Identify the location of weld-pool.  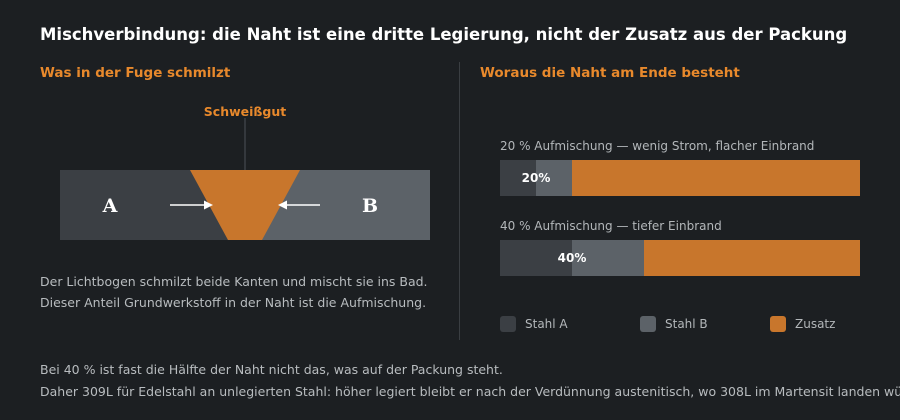
(245, 205).